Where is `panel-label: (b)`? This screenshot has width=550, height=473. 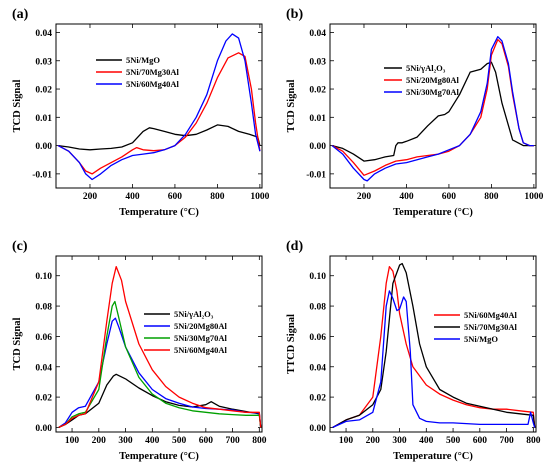
panel-label: (b) is located at coordinates (294, 14).